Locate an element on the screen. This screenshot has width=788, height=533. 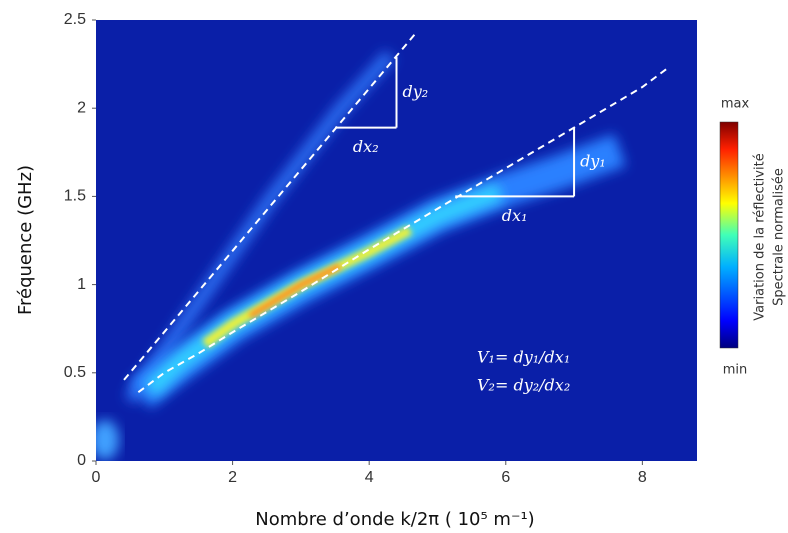
colorbar-max: max is located at coordinates (735, 104).